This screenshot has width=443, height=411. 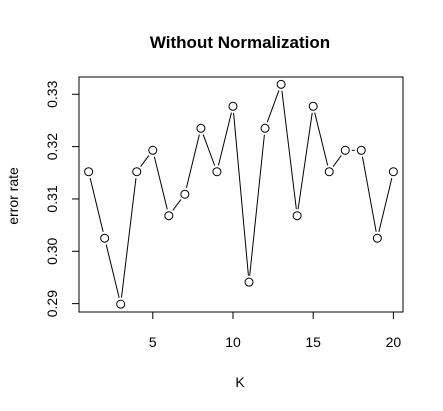 I want to click on x-tick-label: 10, so click(x=233, y=342).